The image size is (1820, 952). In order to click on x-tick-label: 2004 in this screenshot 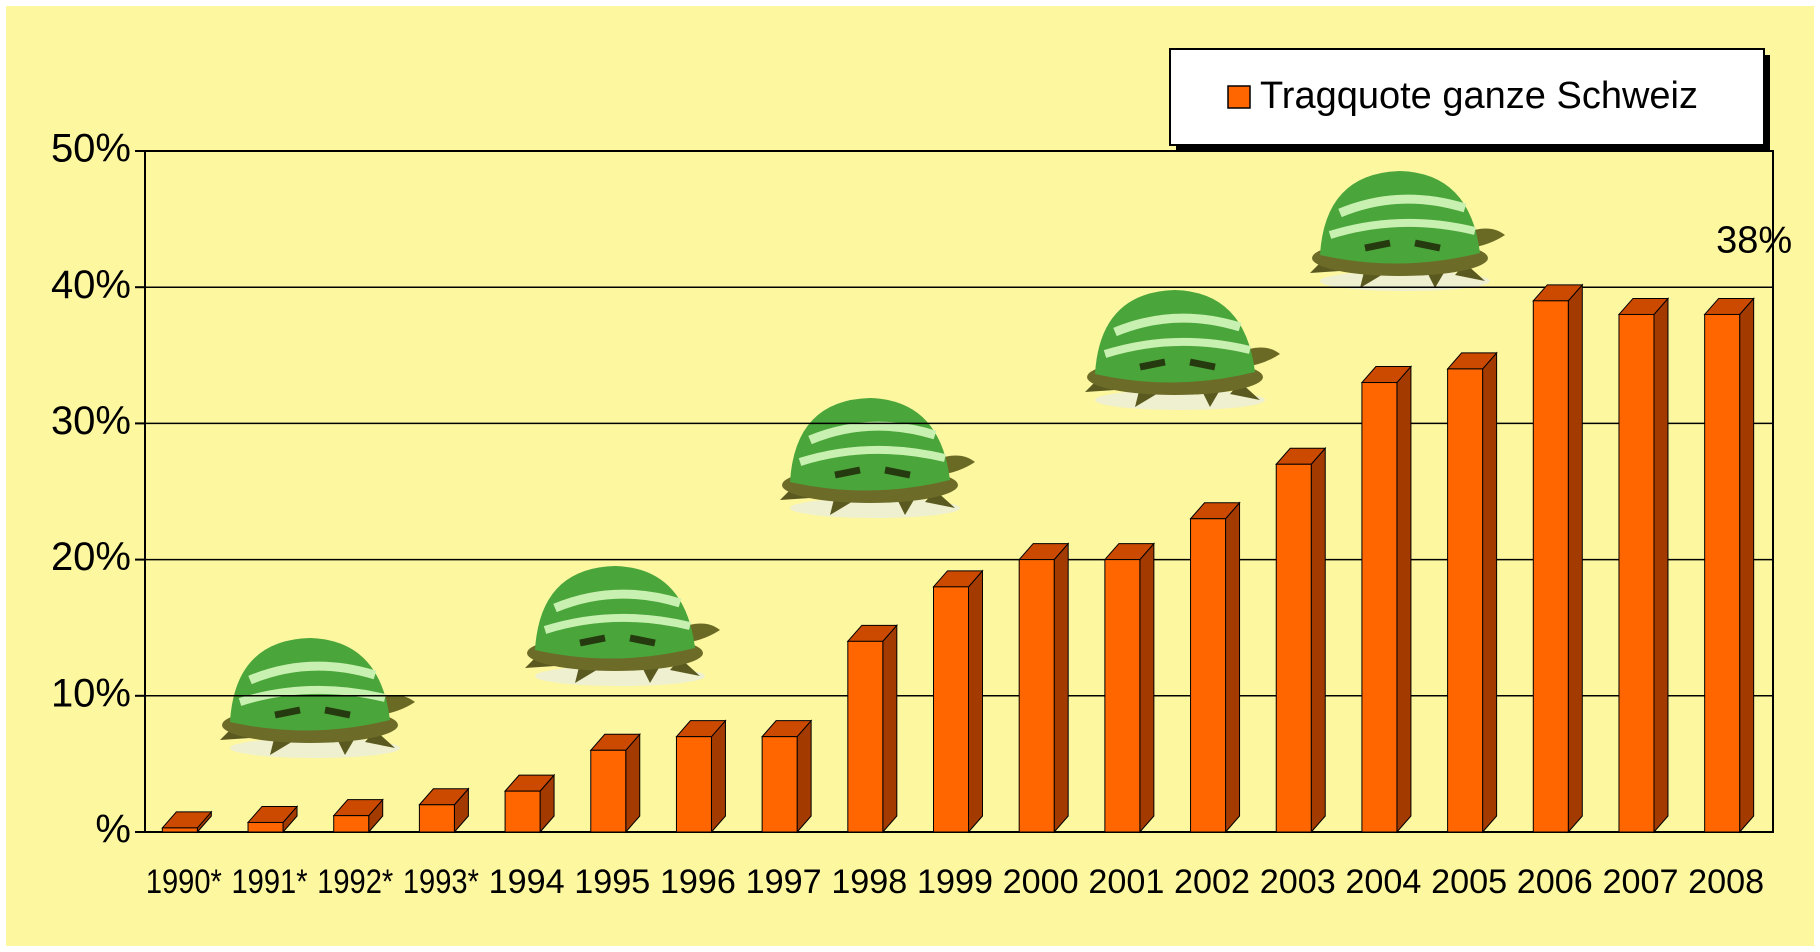, I will do `click(1383, 882)`.